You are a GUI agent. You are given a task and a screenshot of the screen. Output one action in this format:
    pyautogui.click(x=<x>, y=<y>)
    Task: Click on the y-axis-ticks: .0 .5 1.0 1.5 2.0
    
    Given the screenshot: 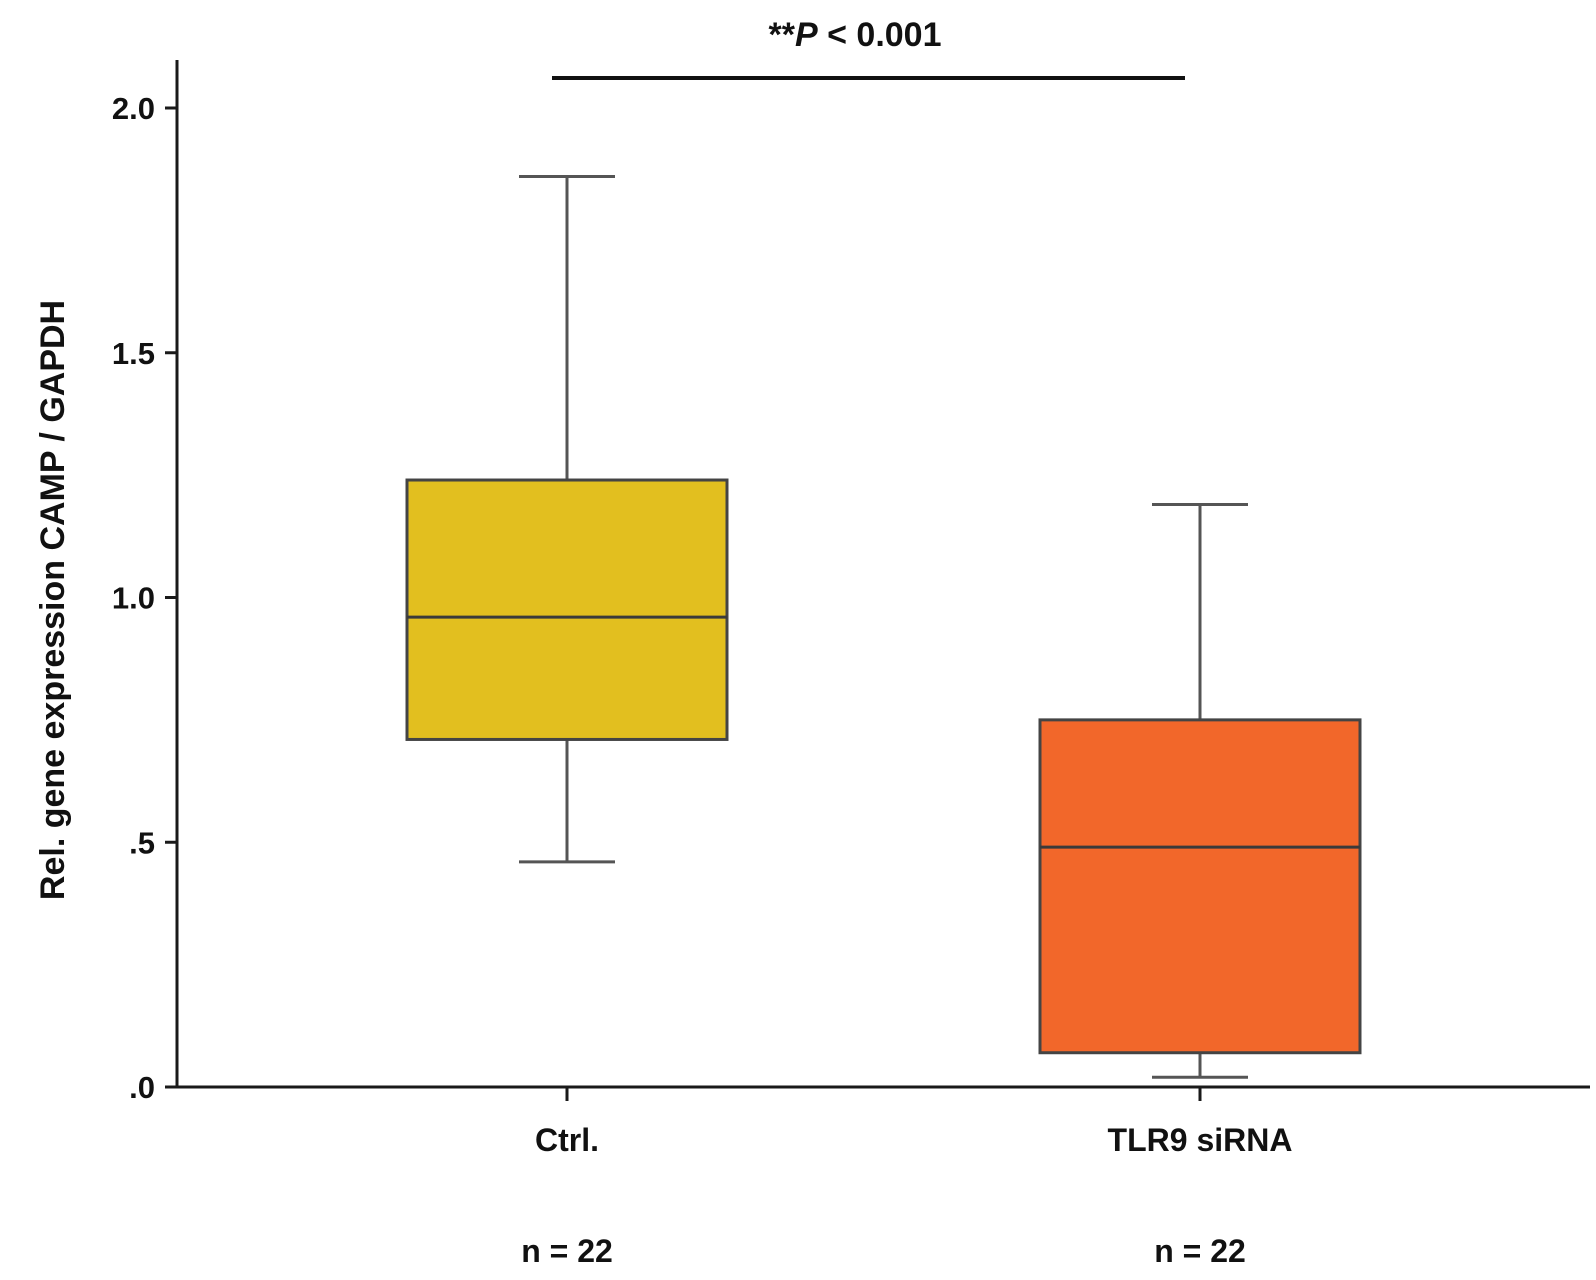 What is the action you would take?
    pyautogui.click(x=144, y=598)
    